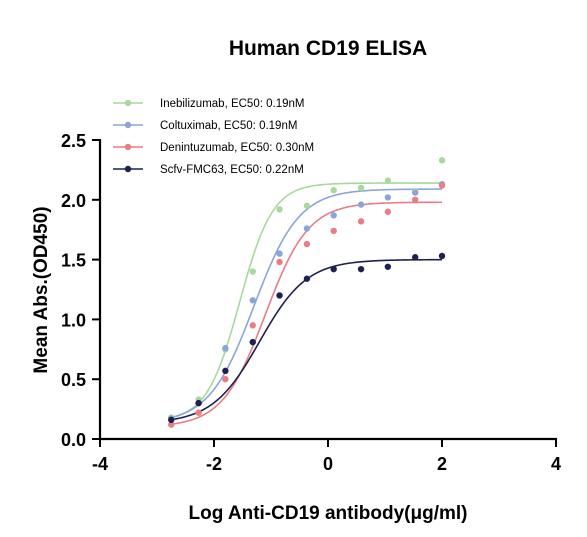 This screenshot has width=587, height=537. What do you see at coordinates (41, 289) in the screenshot?
I see `y-axis-label: Mean Abs.(OD450)` at bounding box center [41, 289].